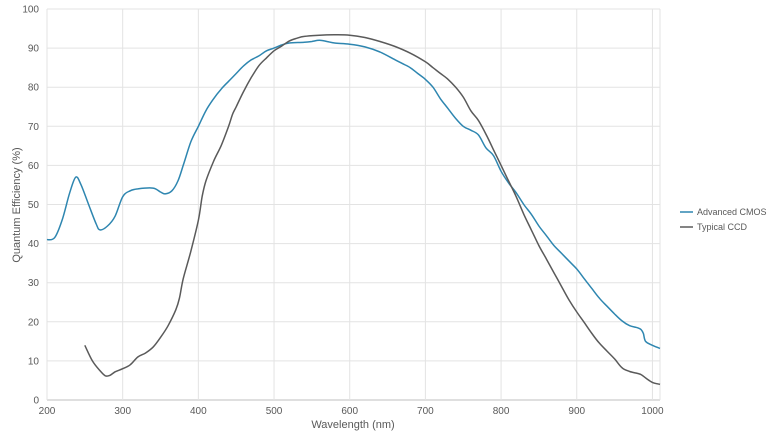  I want to click on x-tick-label: 500, so click(274, 411).